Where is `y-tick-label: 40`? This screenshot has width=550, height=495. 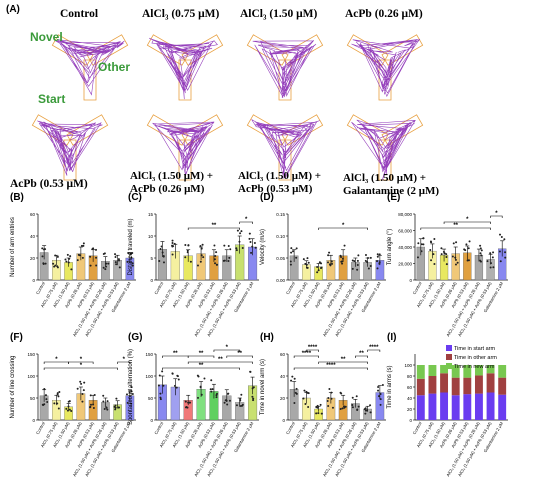
y-tick-label: 40 is located at coordinates (283, 376).